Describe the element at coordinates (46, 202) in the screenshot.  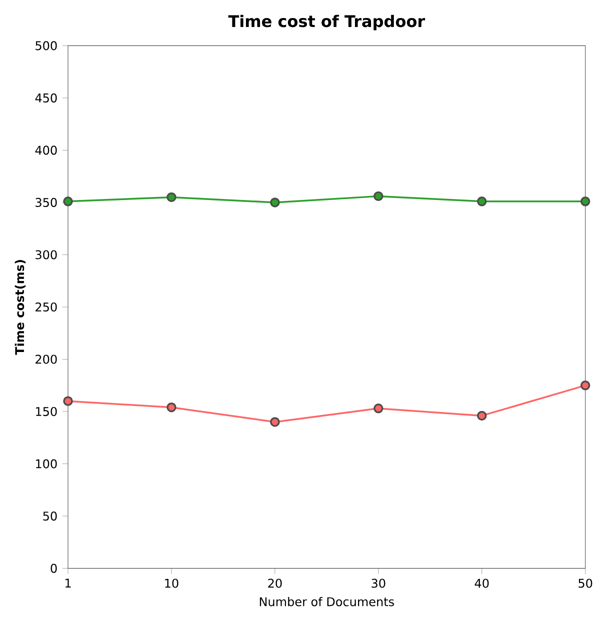
I see `y-tick-label: 350` at that location.